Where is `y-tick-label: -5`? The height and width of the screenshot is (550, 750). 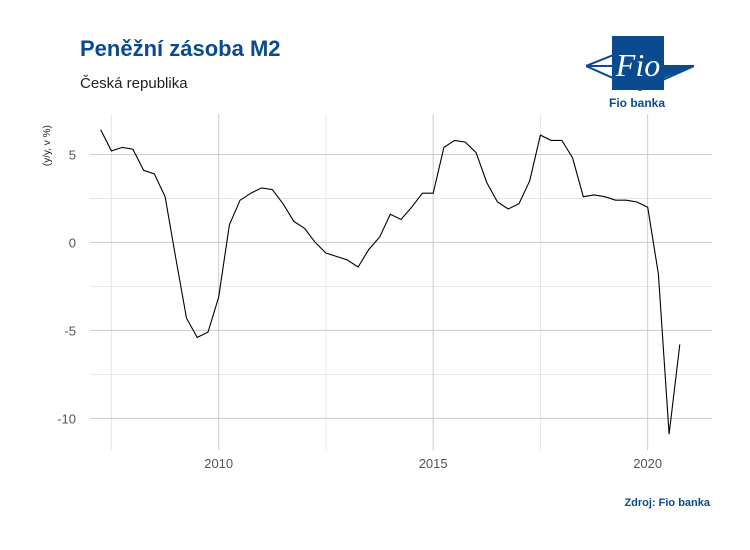 y-tick-label: -5 is located at coordinates (70, 330).